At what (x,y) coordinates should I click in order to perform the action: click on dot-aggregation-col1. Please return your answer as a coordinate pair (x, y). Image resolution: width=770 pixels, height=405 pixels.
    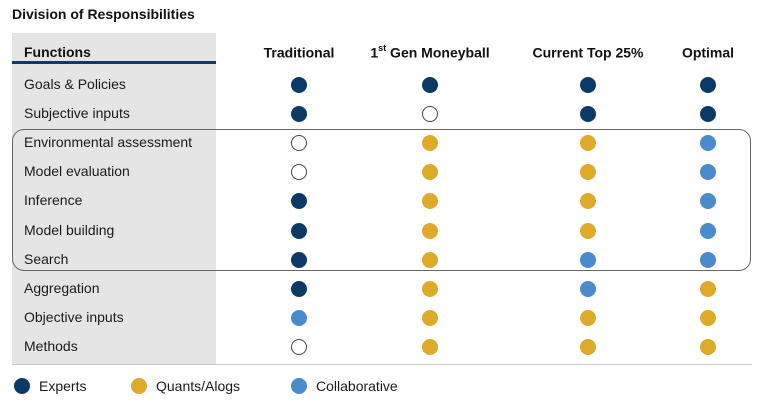
    Looking at the image, I should click on (299, 288).